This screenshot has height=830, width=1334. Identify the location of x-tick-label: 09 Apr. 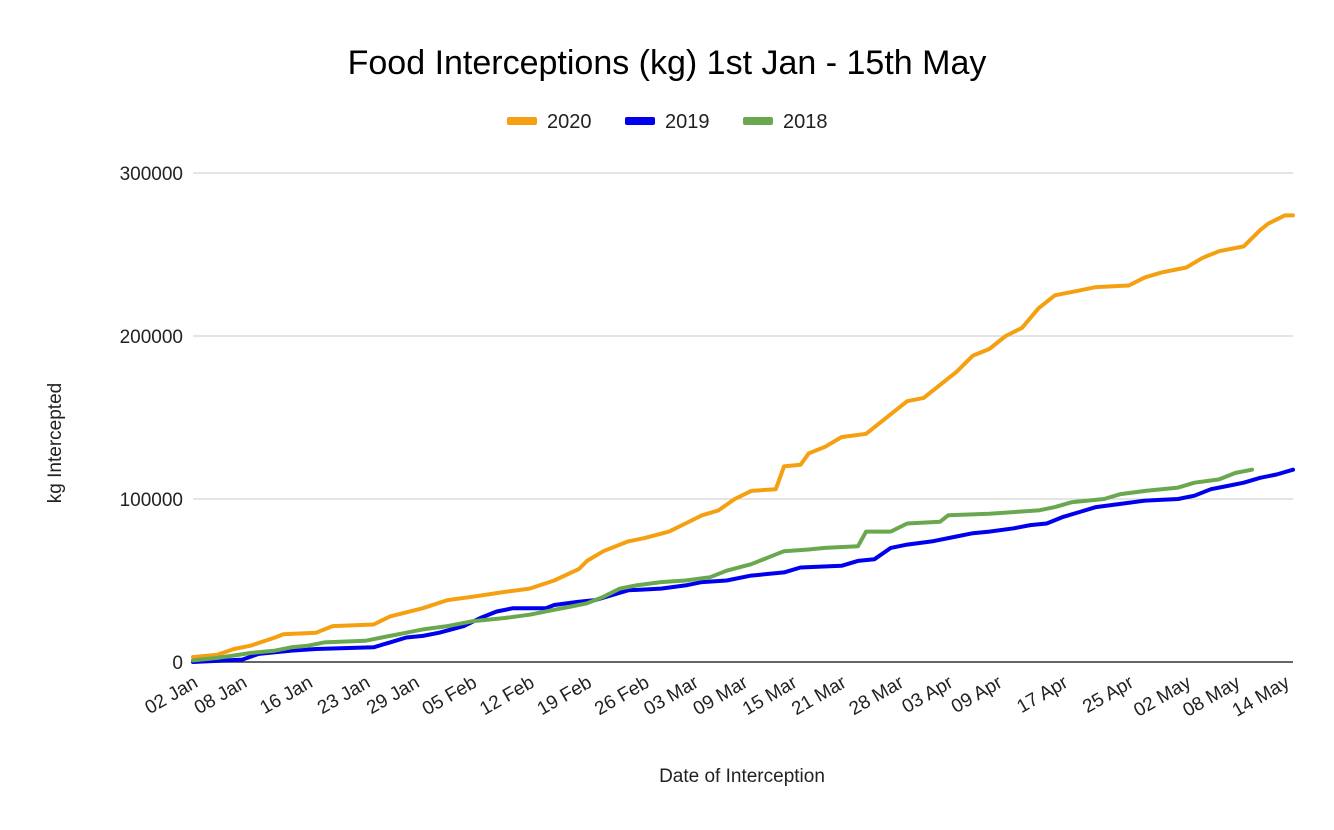
(977, 695).